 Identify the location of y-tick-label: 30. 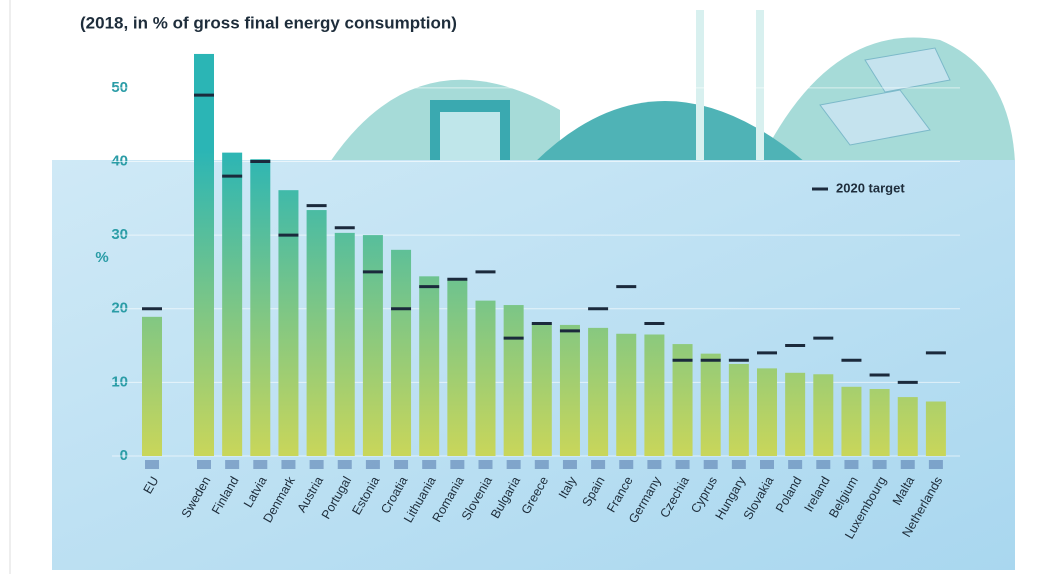
(119, 234).